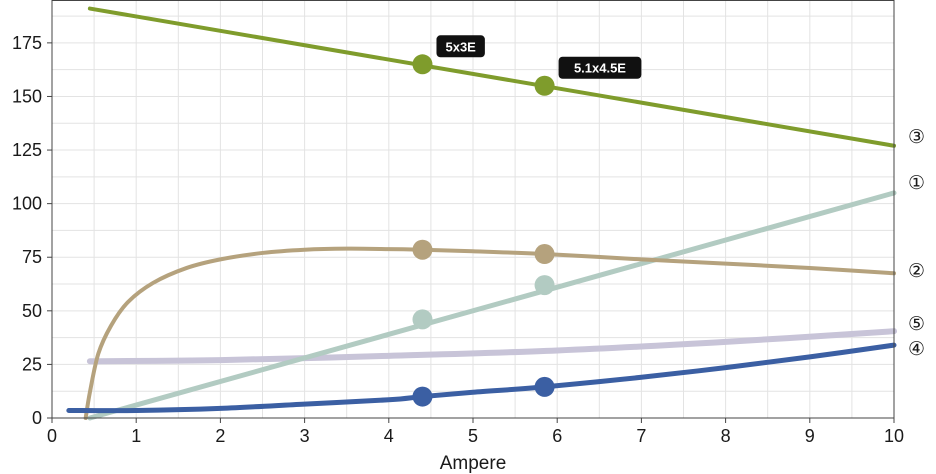  What do you see at coordinates (916, 243) in the screenshot?
I see `curve-labels: ① ② ③ ④ ⑤` at bounding box center [916, 243].